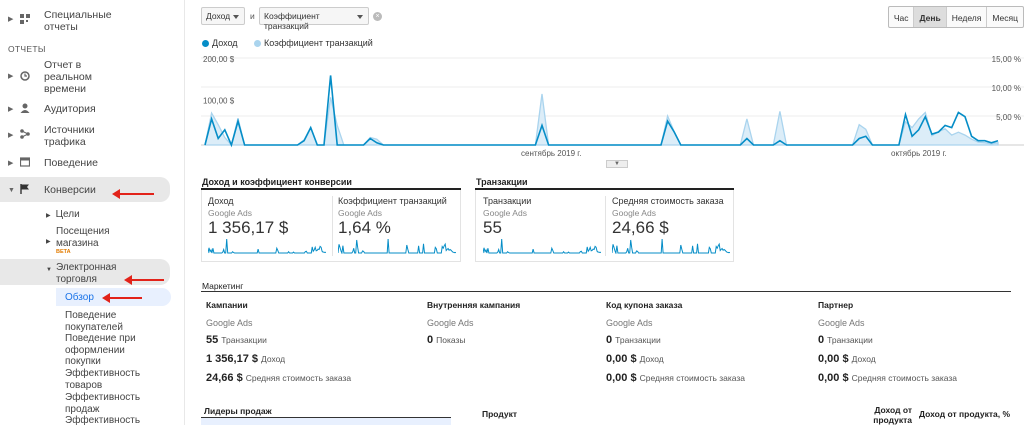 This screenshot has width=1024, height=425. What do you see at coordinates (640, 227) in the screenshot?
I see `metric-value: 24,66 $` at bounding box center [640, 227].